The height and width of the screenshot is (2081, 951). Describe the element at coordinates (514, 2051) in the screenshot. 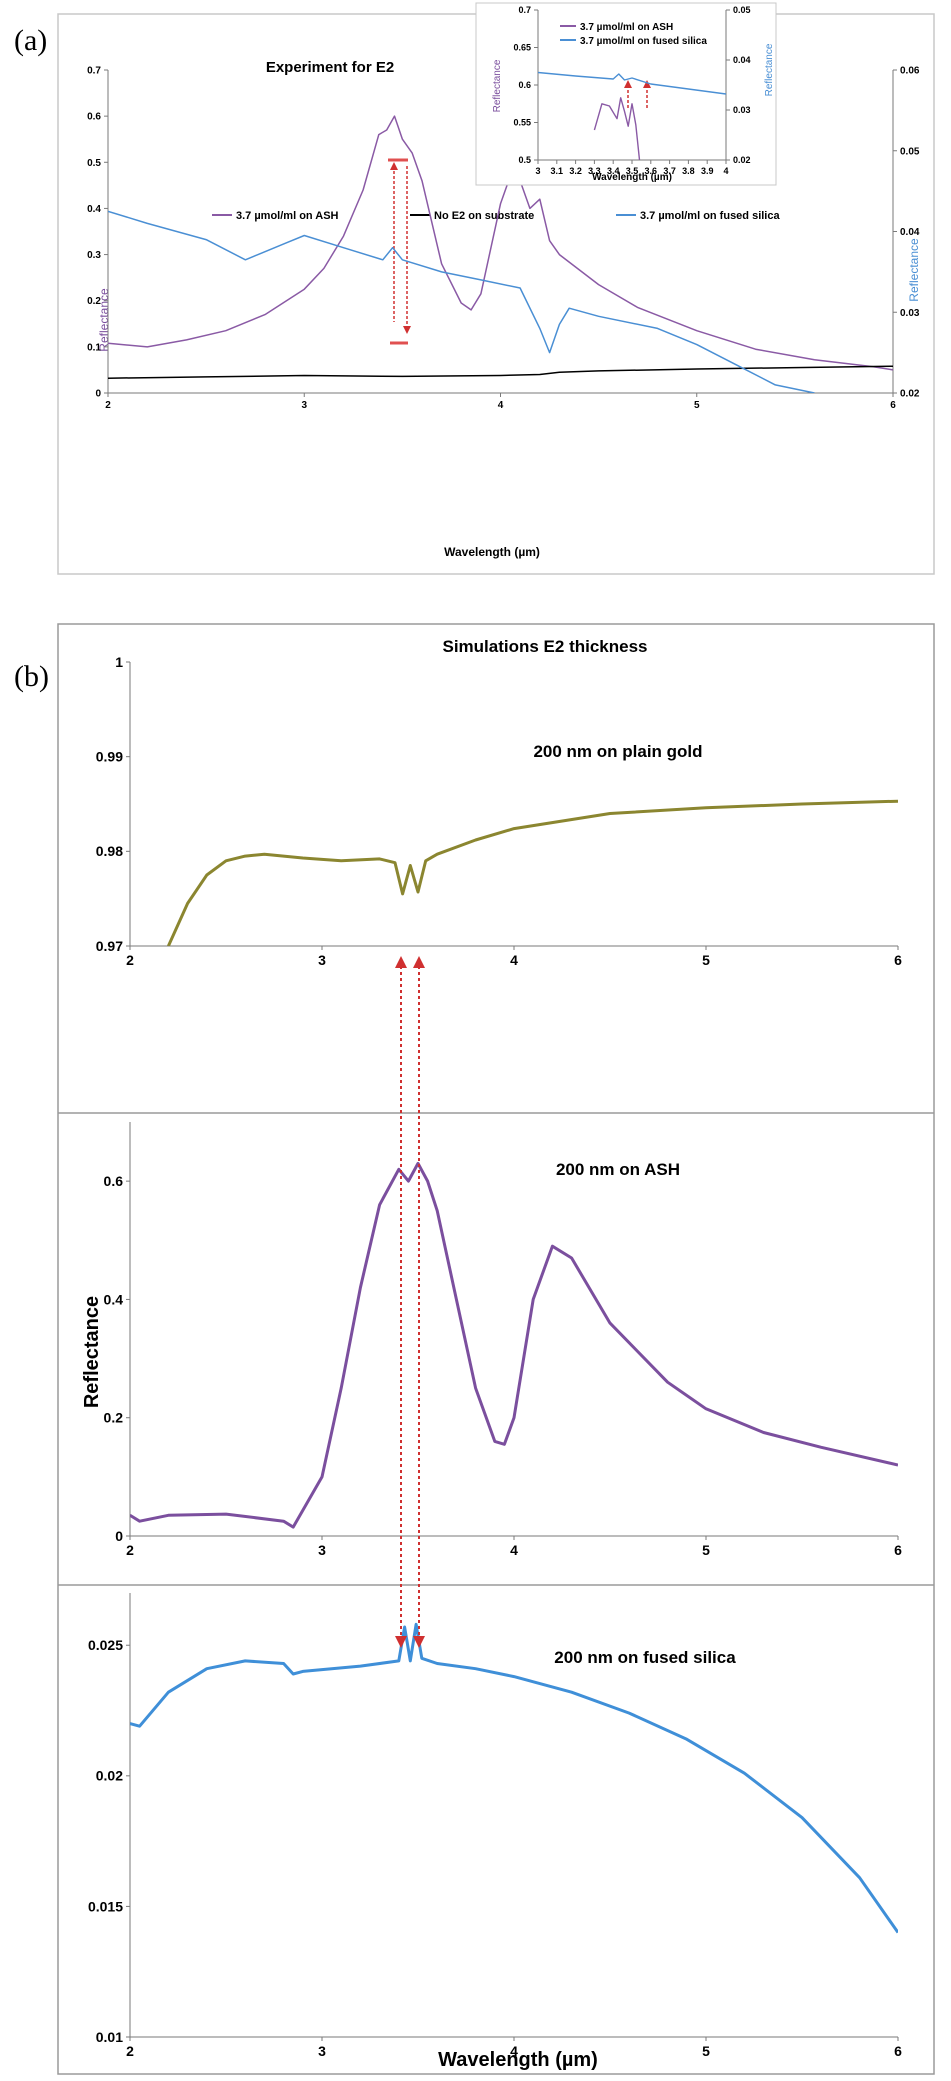

I see `chart-sim-silica-xtick-label: 4` at that location.